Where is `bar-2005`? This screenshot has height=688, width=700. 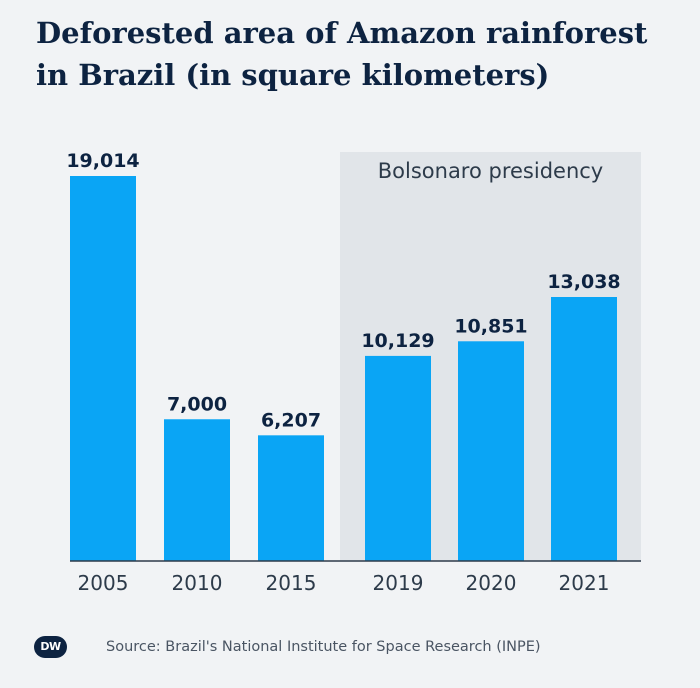 bar-2005 is located at coordinates (103, 368).